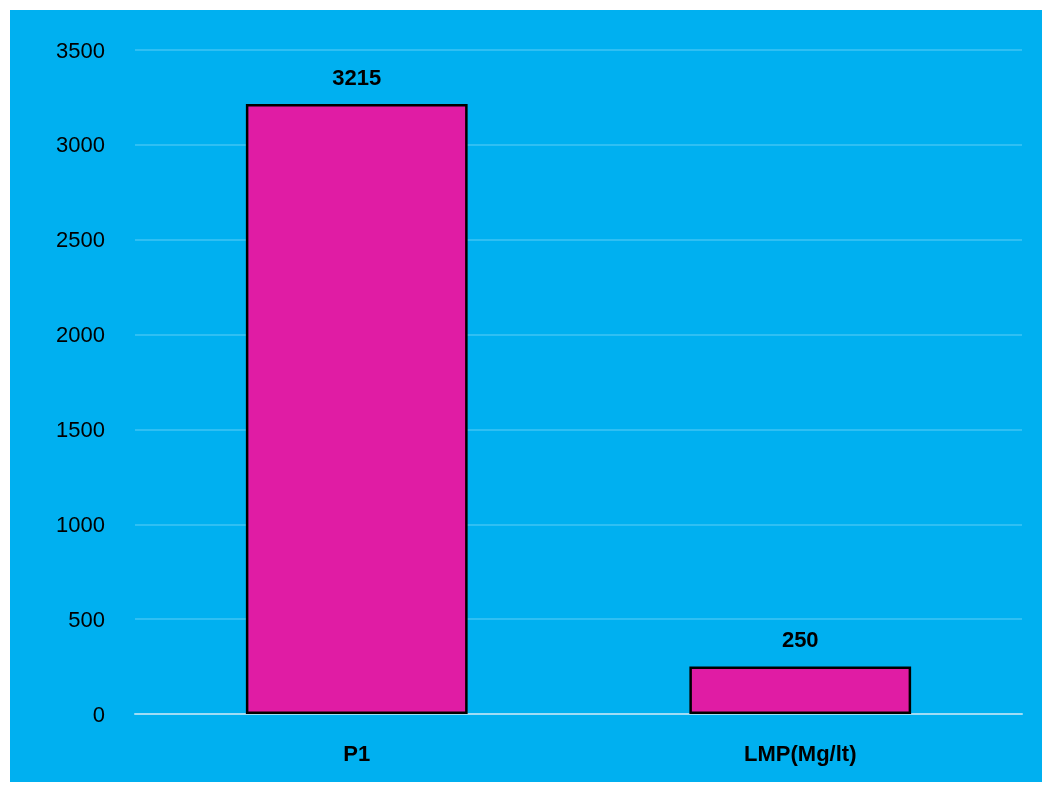 The height and width of the screenshot is (792, 1052). What do you see at coordinates (80, 429) in the screenshot?
I see `y-tick-label: 1500` at bounding box center [80, 429].